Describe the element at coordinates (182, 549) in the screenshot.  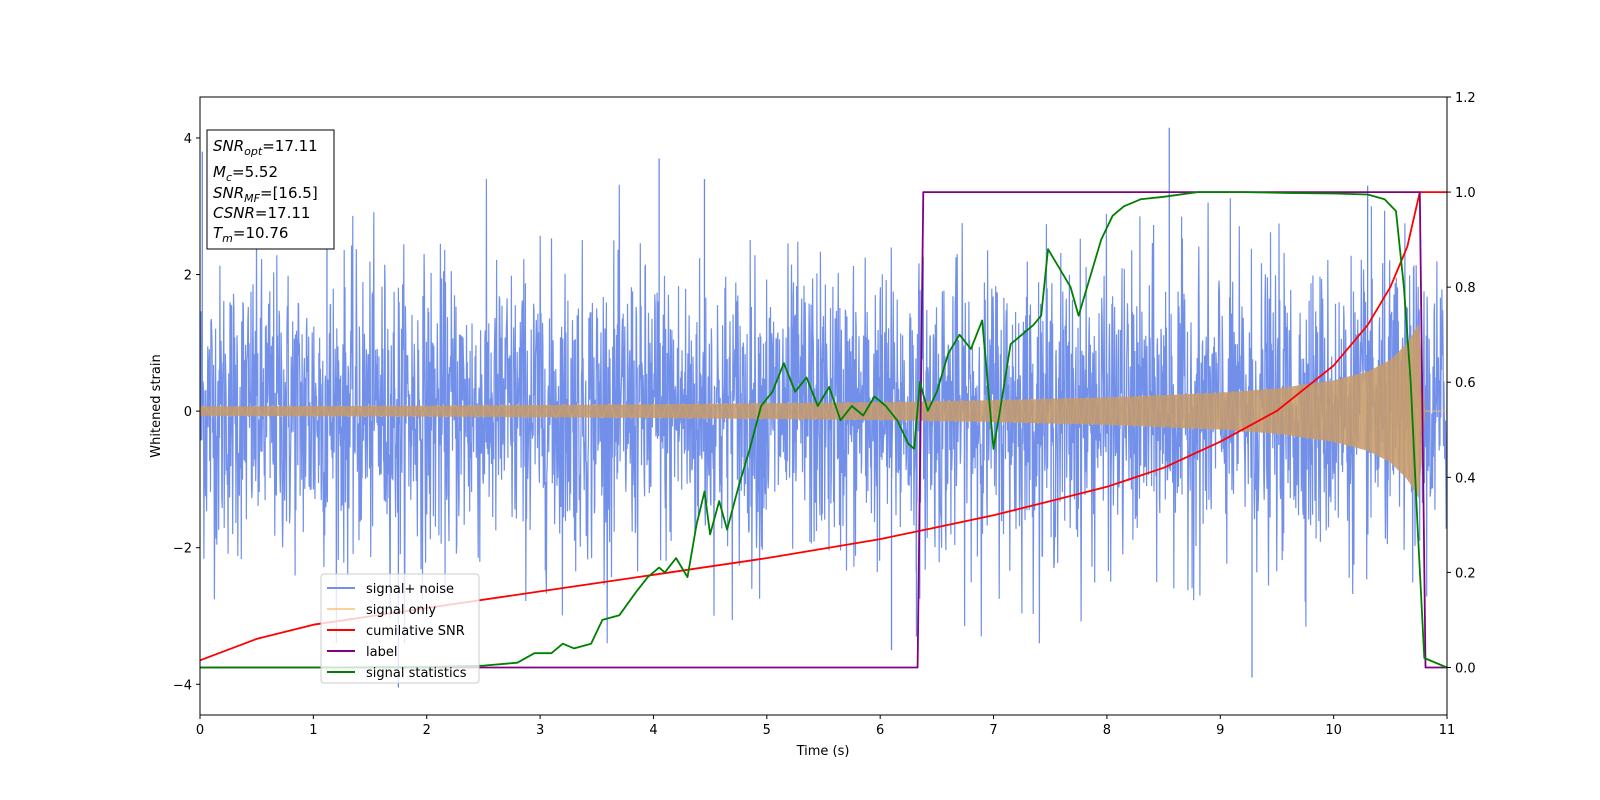
I see `y-left-tick-label: −2` at that location.